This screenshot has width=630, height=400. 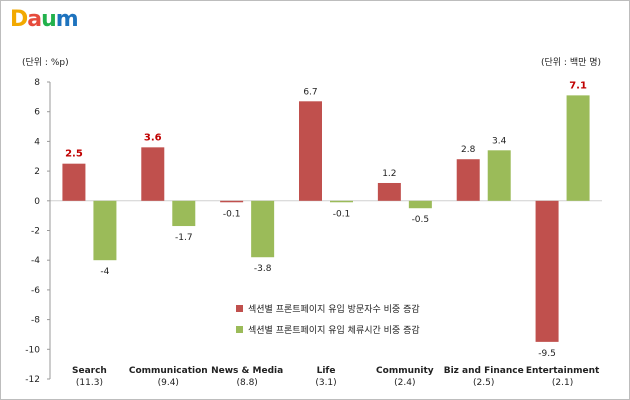 What do you see at coordinates (483, 383) in the screenshot?
I see `category-sublabel: (2.5)` at bounding box center [483, 383].